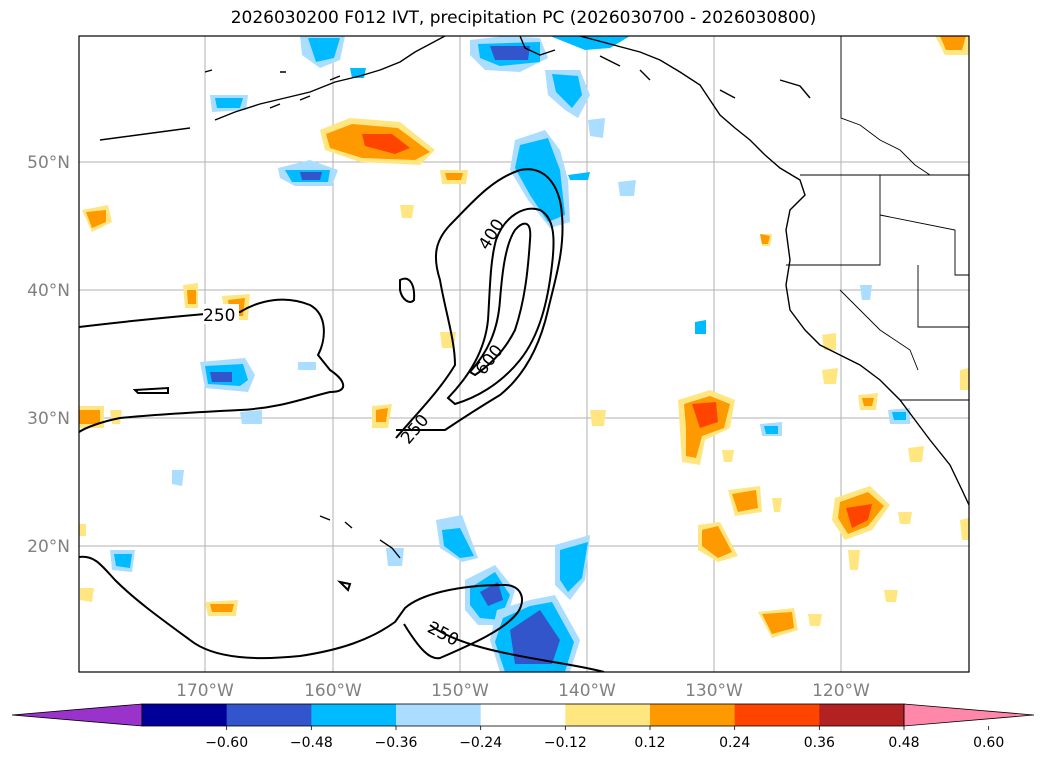  What do you see at coordinates (48, 291) in the screenshot?
I see `lat-label: 40°N` at bounding box center [48, 291].